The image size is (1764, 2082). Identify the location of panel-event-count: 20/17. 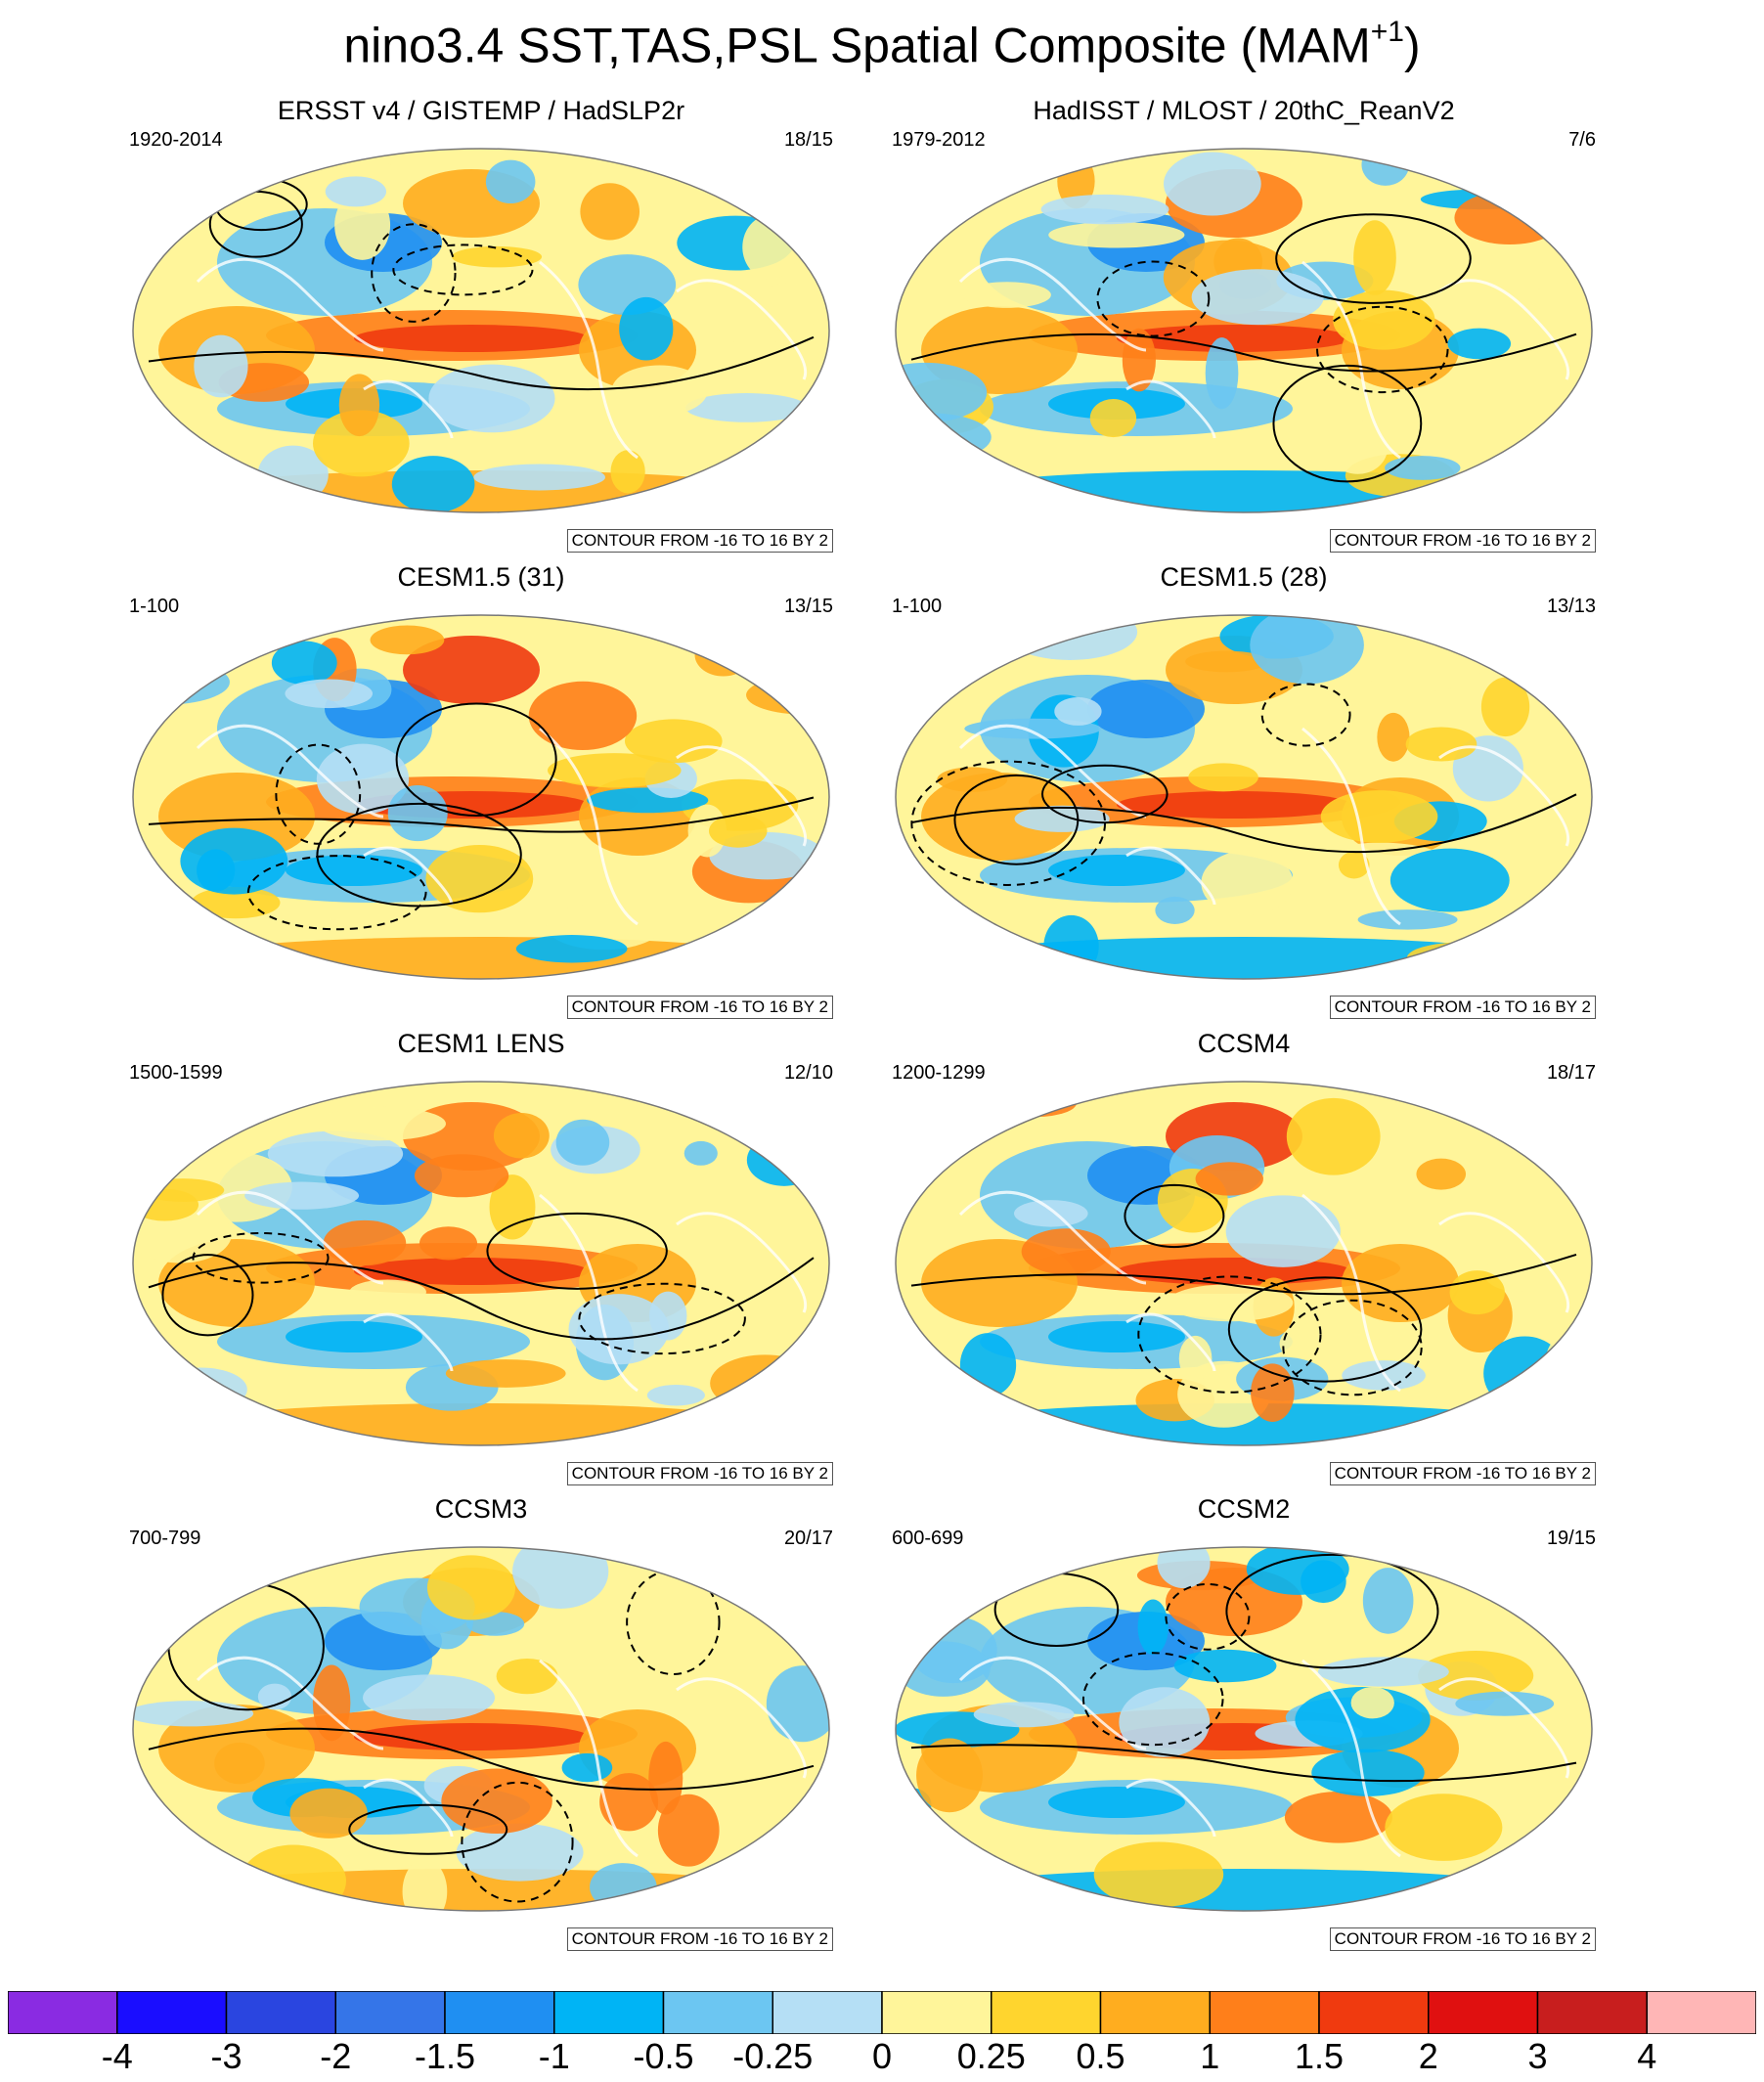
(808, 1538).